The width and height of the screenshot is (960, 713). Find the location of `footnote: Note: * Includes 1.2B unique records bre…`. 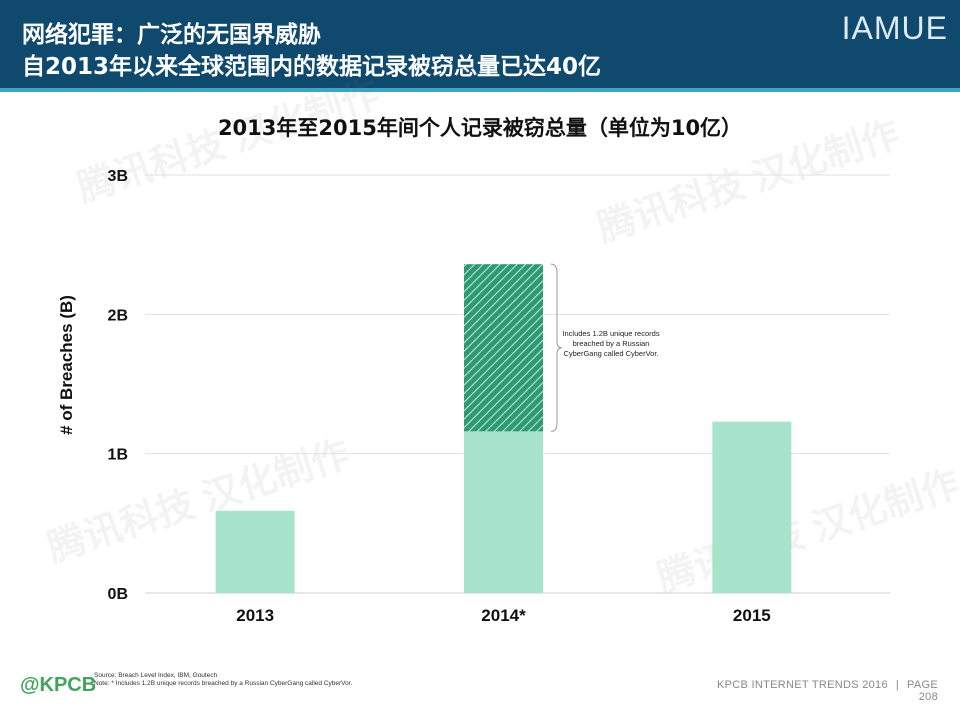

footnote: Note: * Includes 1.2B unique records bre… is located at coordinates (223, 683).